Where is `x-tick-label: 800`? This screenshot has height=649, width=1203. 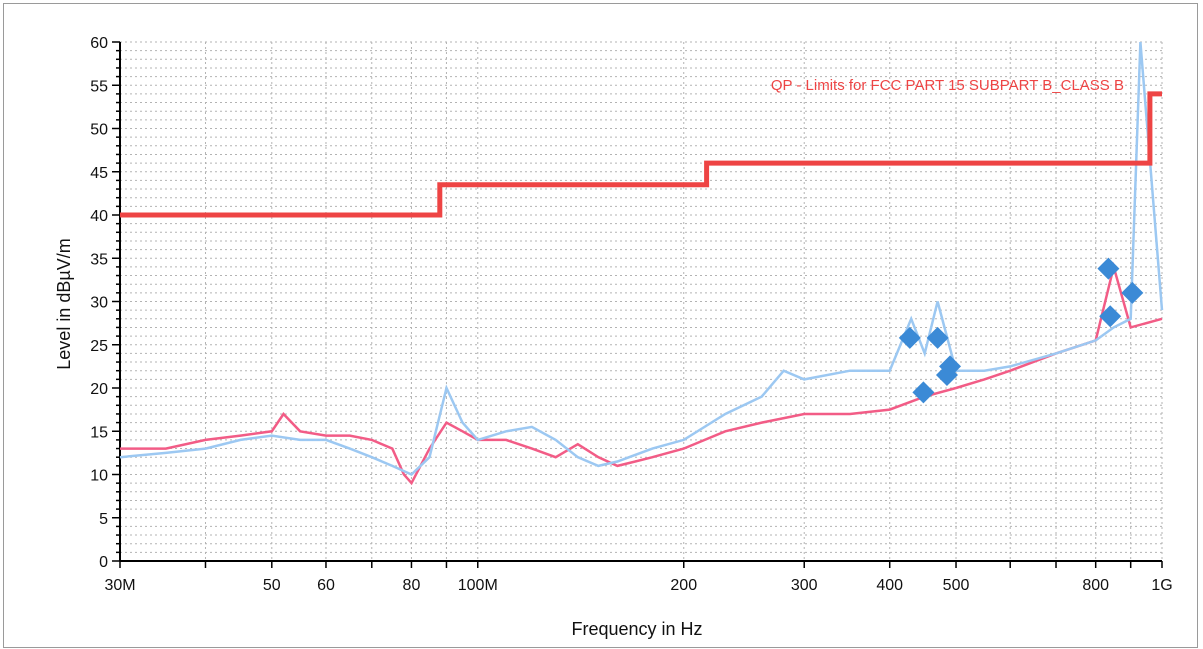
x-tick-label: 800 is located at coordinates (1095, 585).